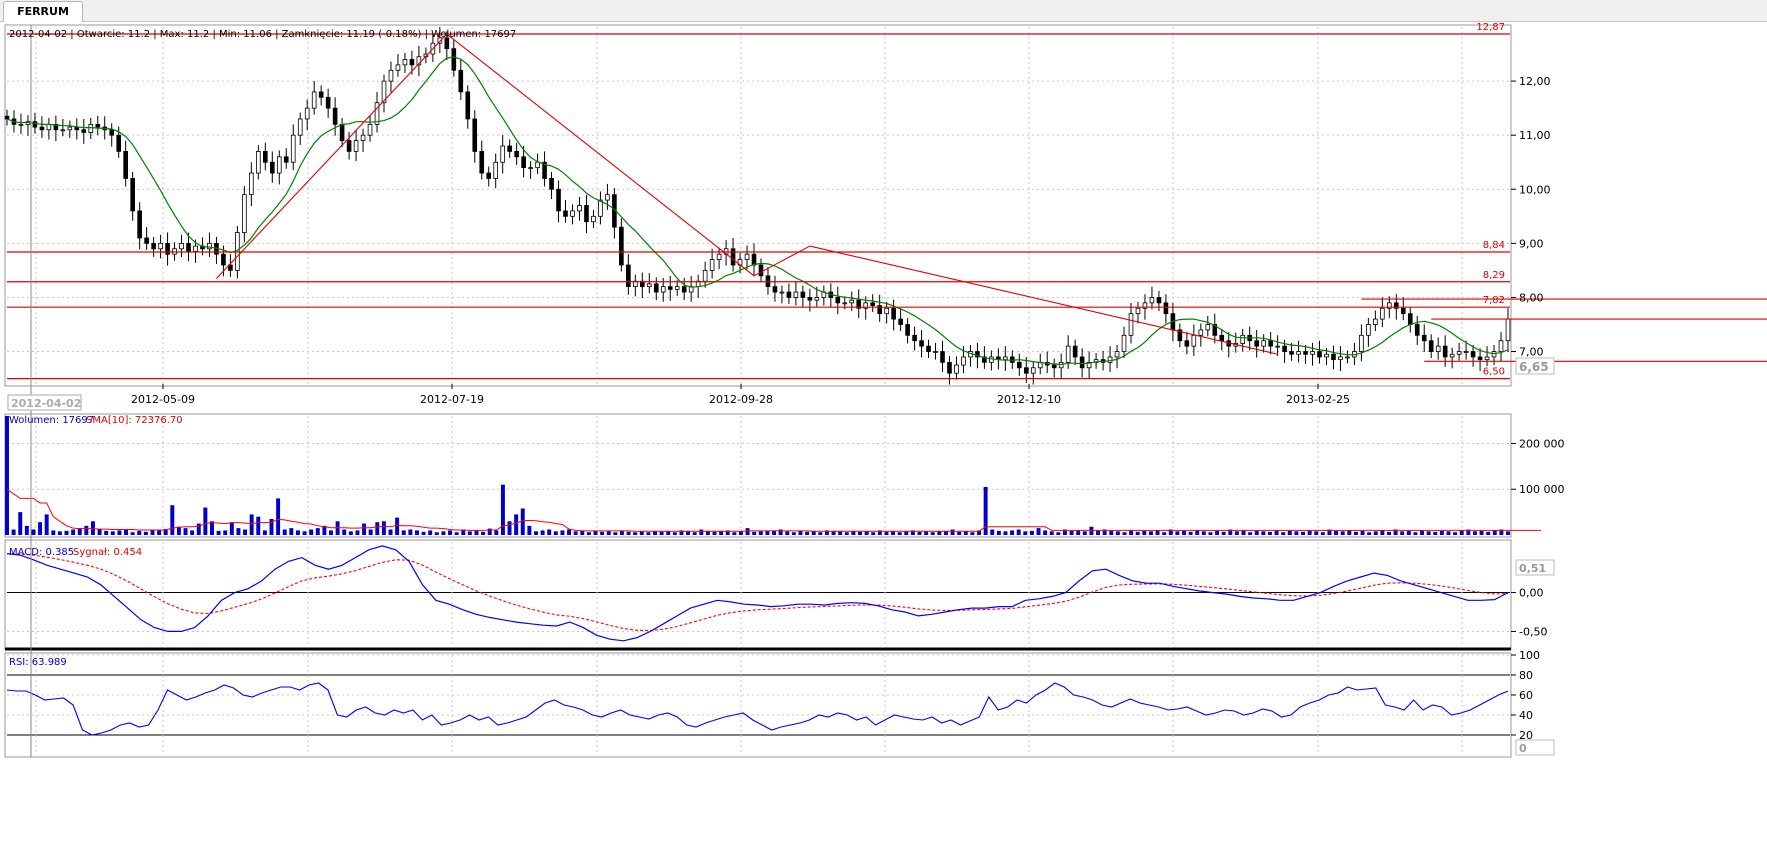 The height and width of the screenshot is (856, 1767). What do you see at coordinates (43, 11) in the screenshot?
I see `tab-ferrum: FERRUM` at bounding box center [43, 11].